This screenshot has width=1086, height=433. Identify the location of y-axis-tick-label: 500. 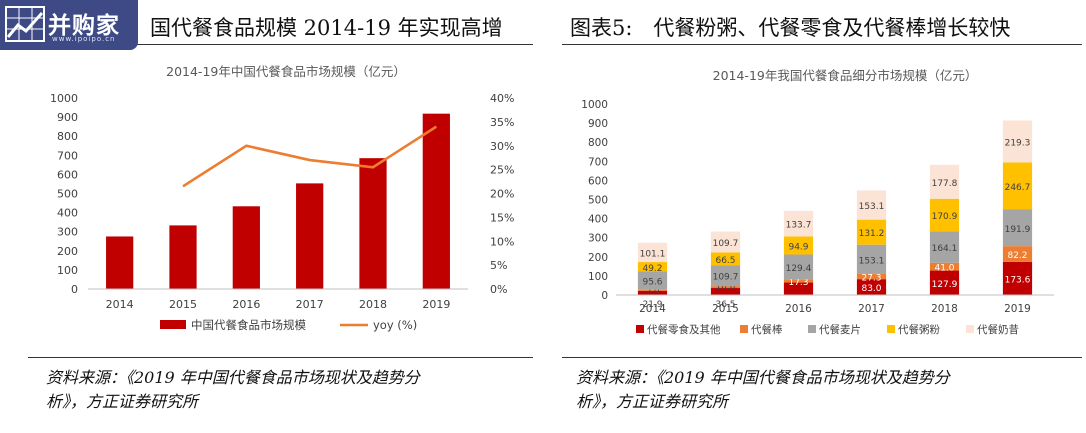
(598, 201).